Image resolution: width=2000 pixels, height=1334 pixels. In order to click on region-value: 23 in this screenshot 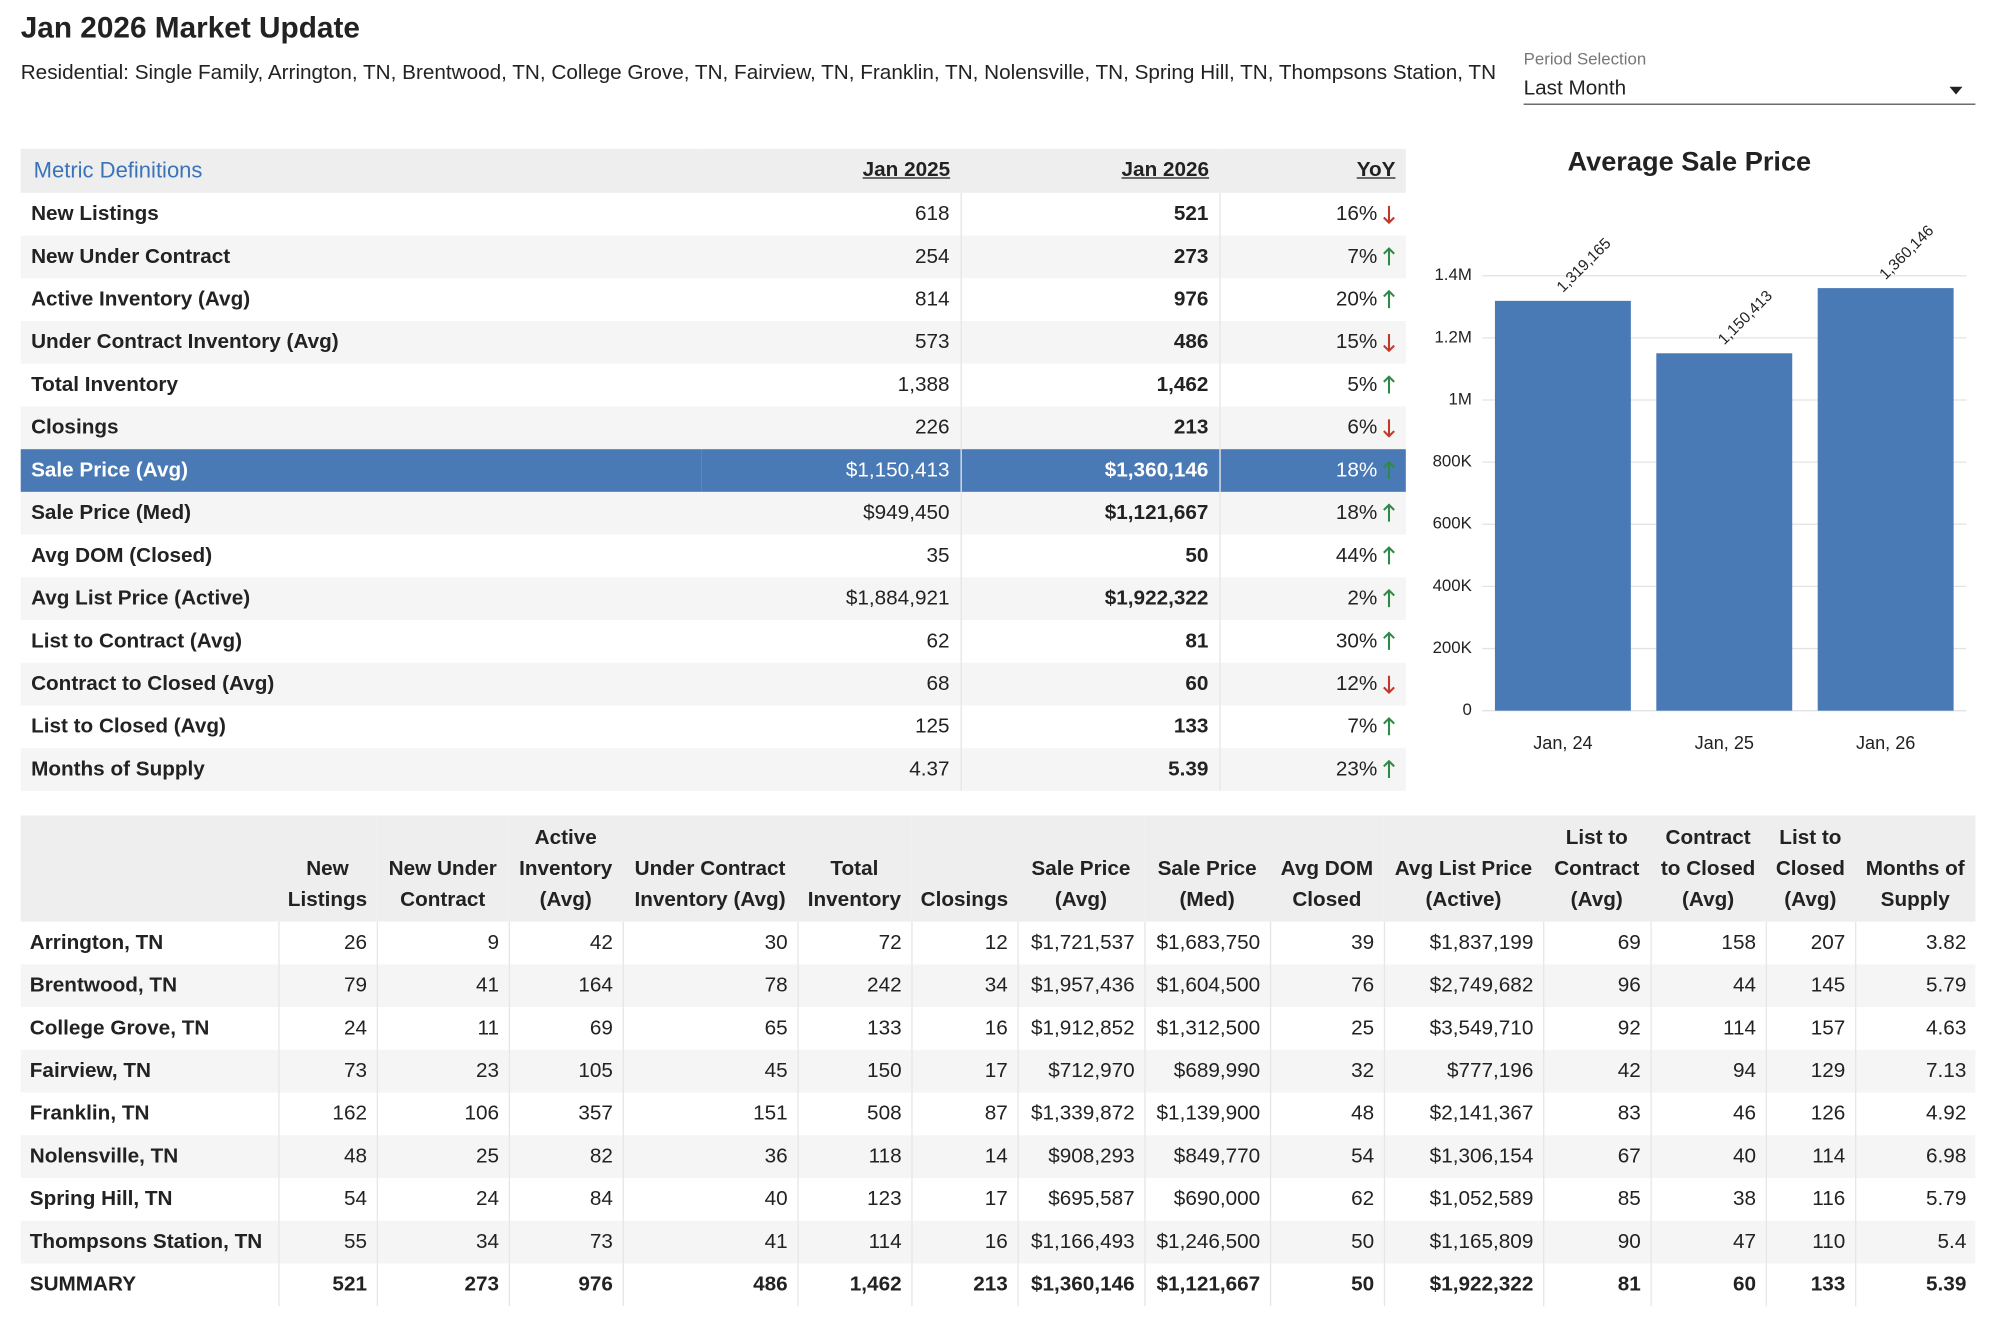, I will do `click(443, 1071)`.